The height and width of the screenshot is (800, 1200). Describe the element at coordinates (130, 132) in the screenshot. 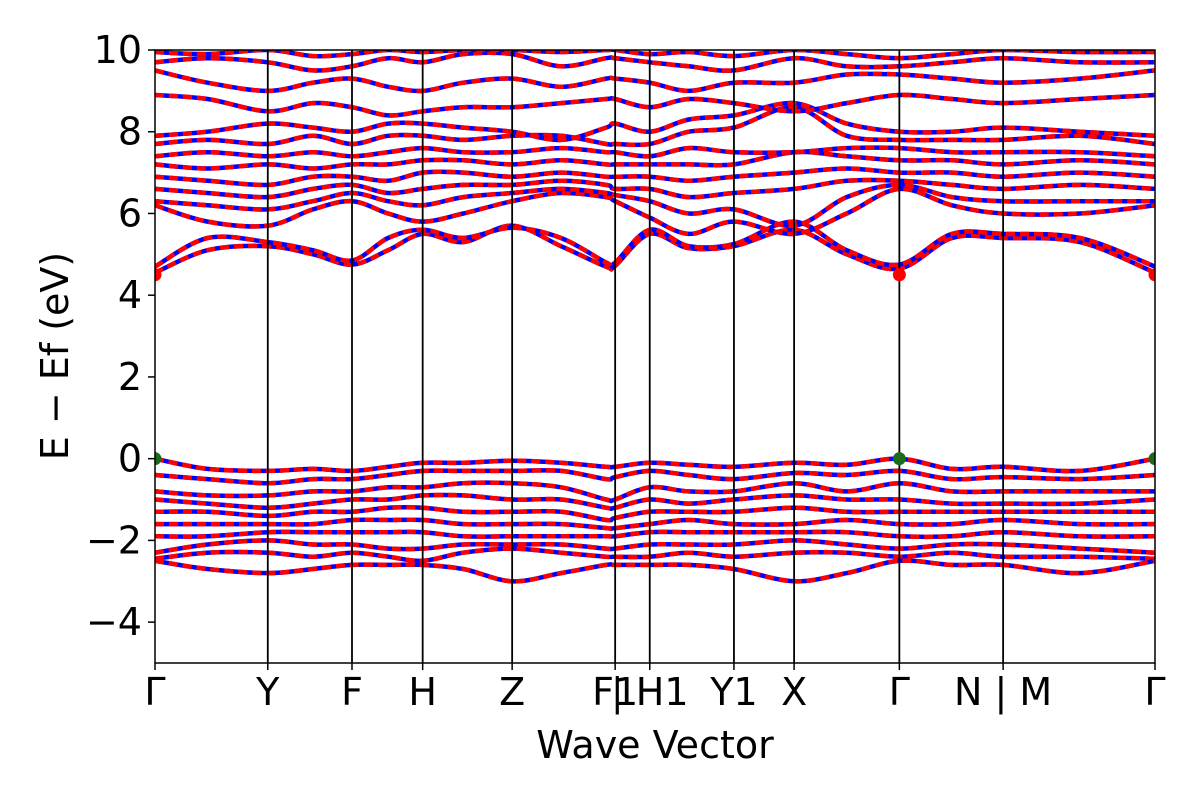

I see `y-tick-label: 8` at that location.